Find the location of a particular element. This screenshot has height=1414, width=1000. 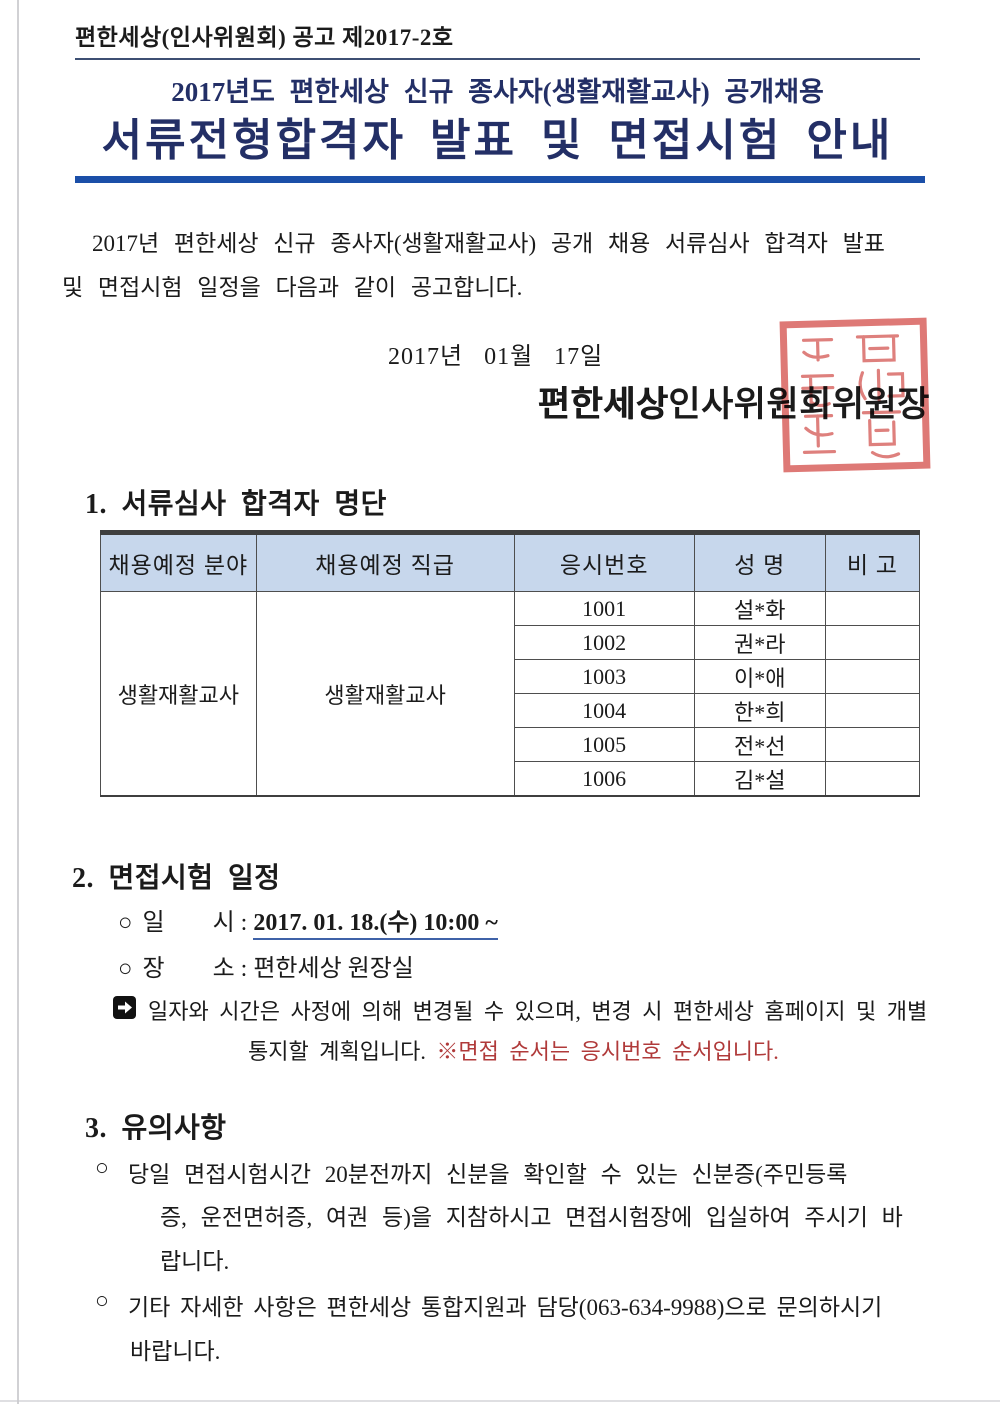

datetime-value: 2017. 01. 18.(수) 10:00 ~ is located at coordinates (375, 925).